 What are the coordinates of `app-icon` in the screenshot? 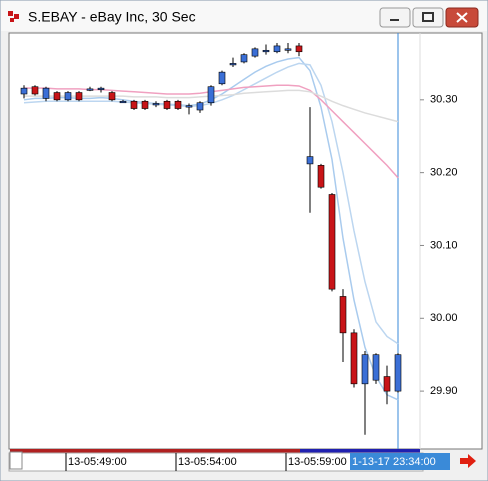 It's located at (13, 16).